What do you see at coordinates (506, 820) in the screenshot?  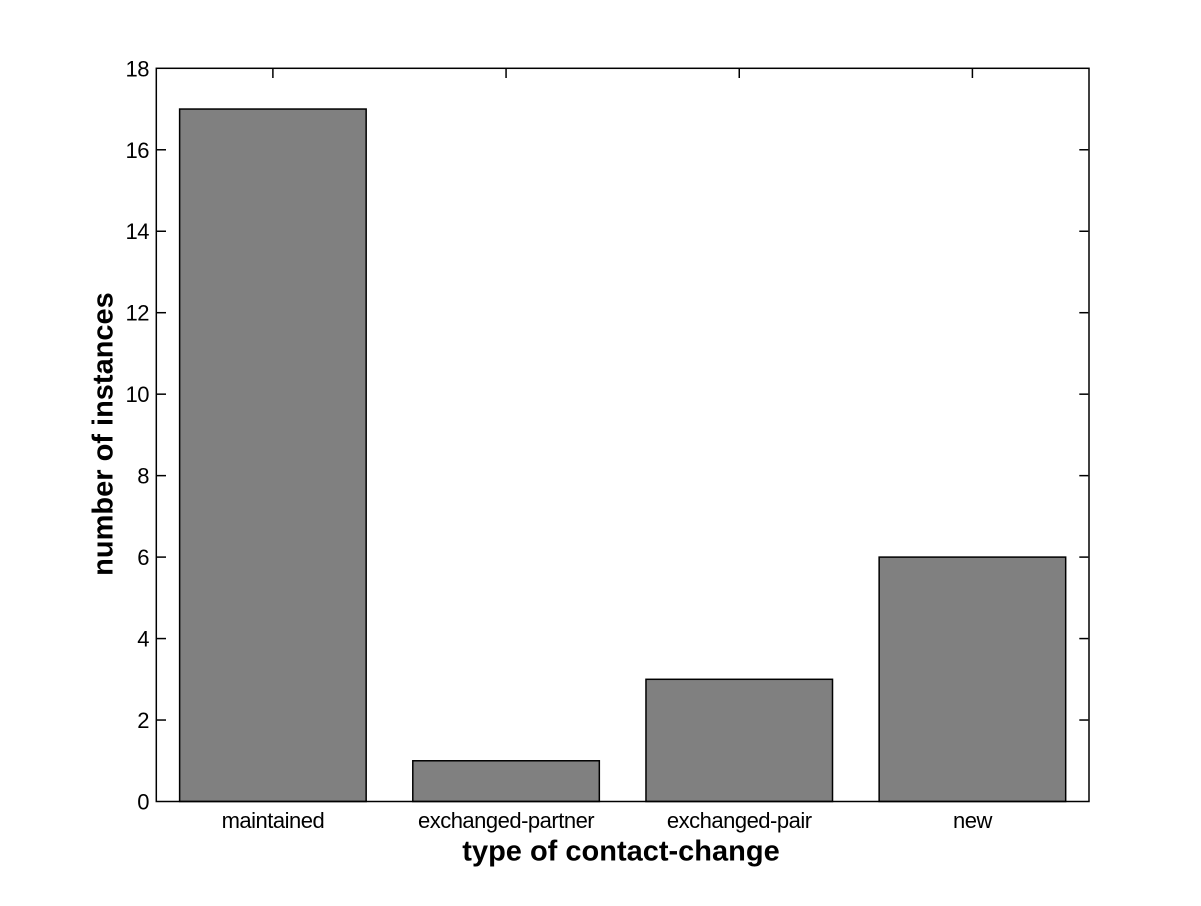 I see `svg-text: exchanged-partner` at bounding box center [506, 820].